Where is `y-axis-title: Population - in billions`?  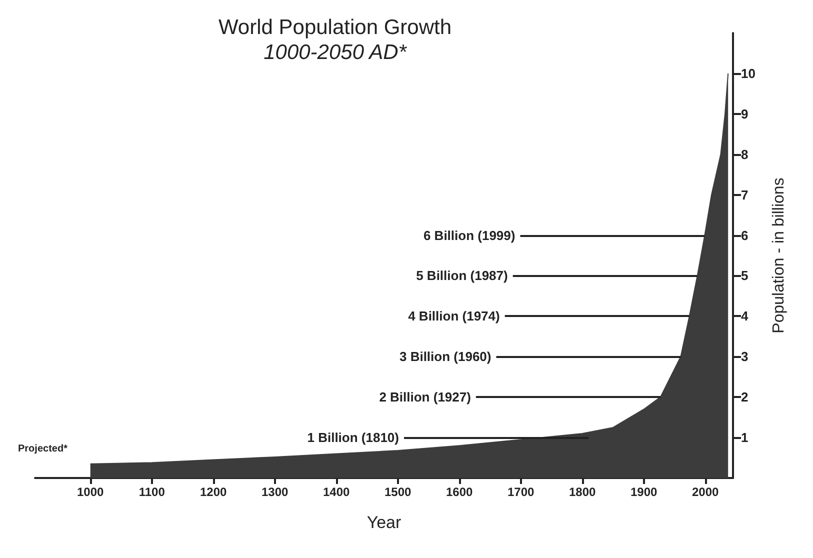 y-axis-title: Population - in billions is located at coordinates (779, 256).